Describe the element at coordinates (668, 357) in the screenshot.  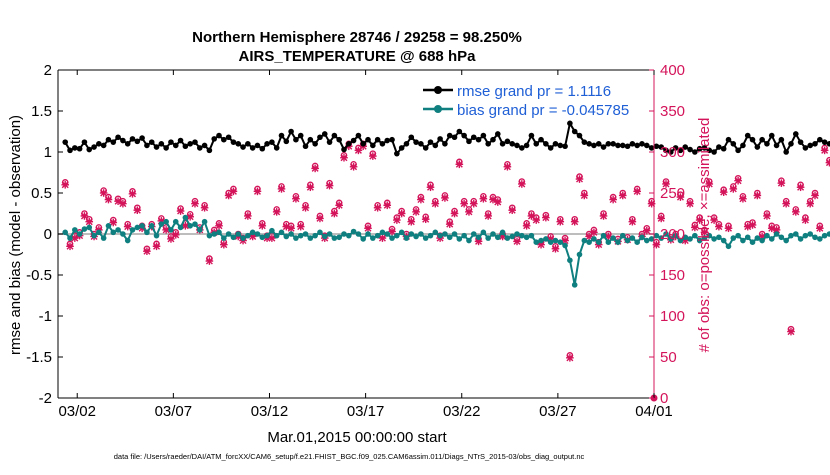
I see `y-right-tick-label: 50` at that location.